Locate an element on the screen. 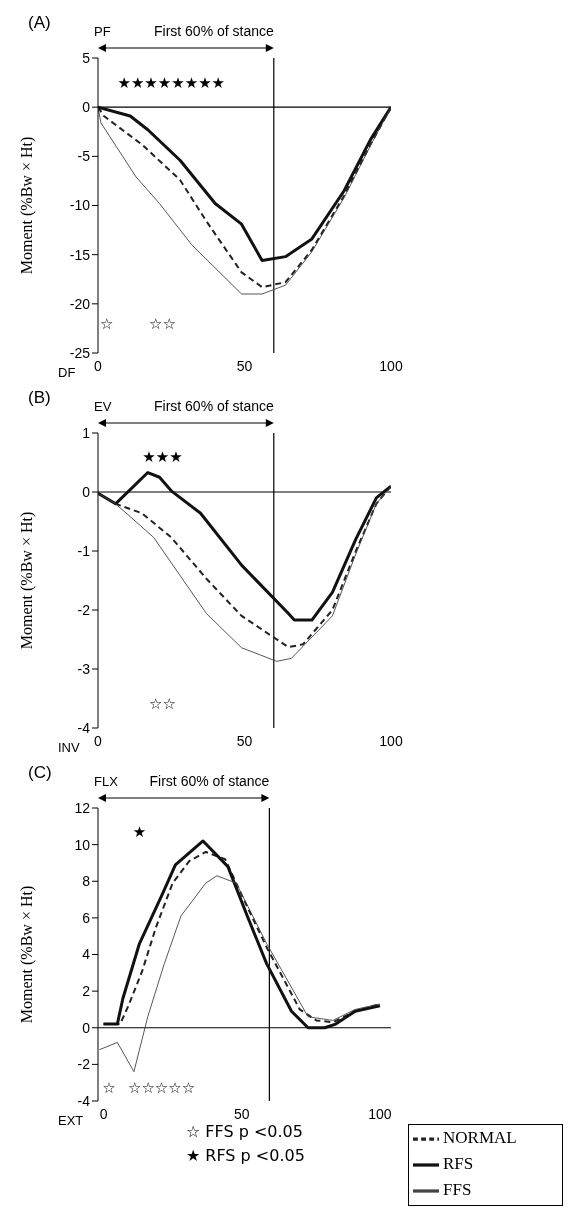  annotation: ★★★★★★★★ is located at coordinates (171, 82).